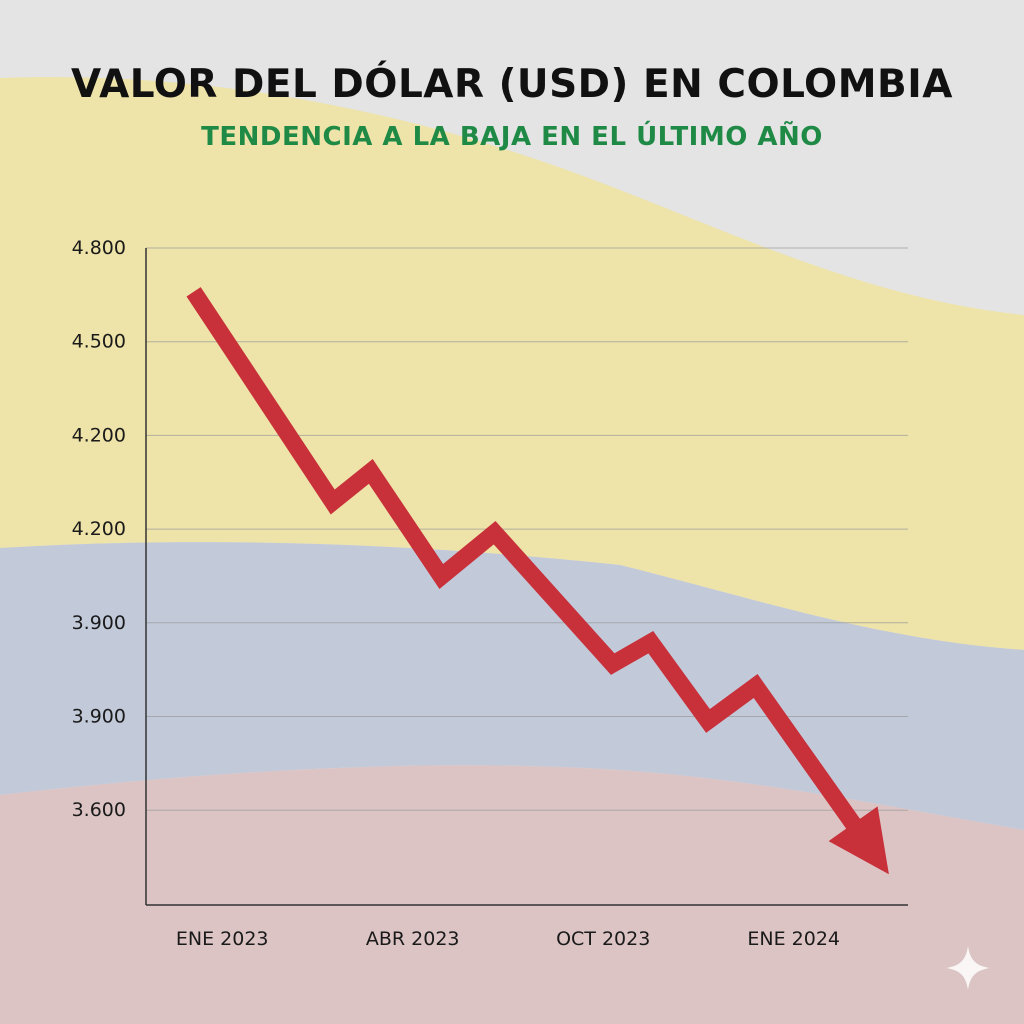 The image size is (1024, 1024). I want to click on y-tick-label: 4.500, so click(99, 342).